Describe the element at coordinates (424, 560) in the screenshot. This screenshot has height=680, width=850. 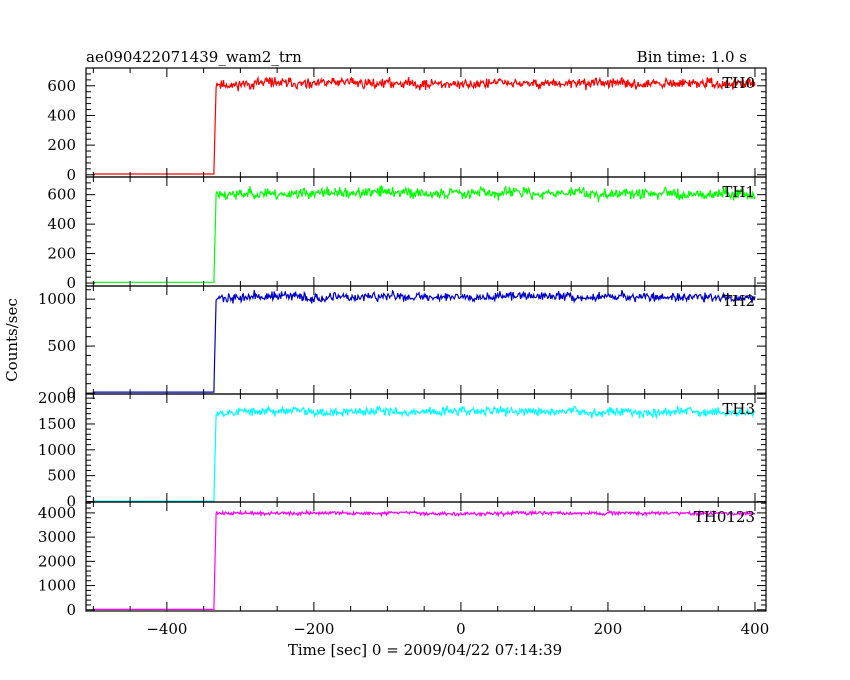
I see `series-line-th0123` at that location.